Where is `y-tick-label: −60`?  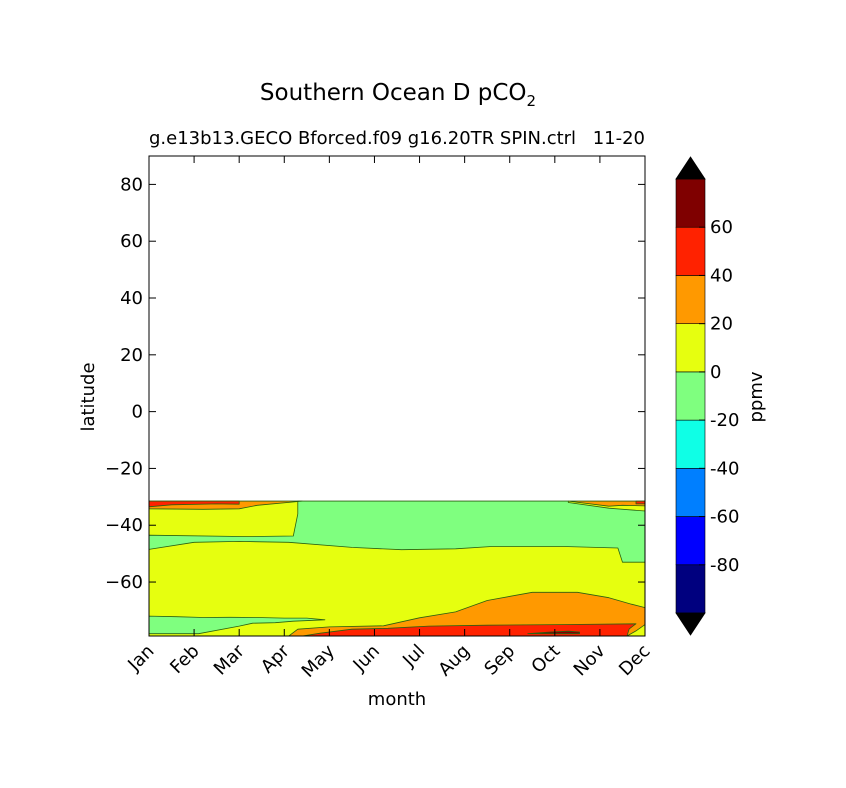
y-tick-label: −60 is located at coordinates (124, 582).